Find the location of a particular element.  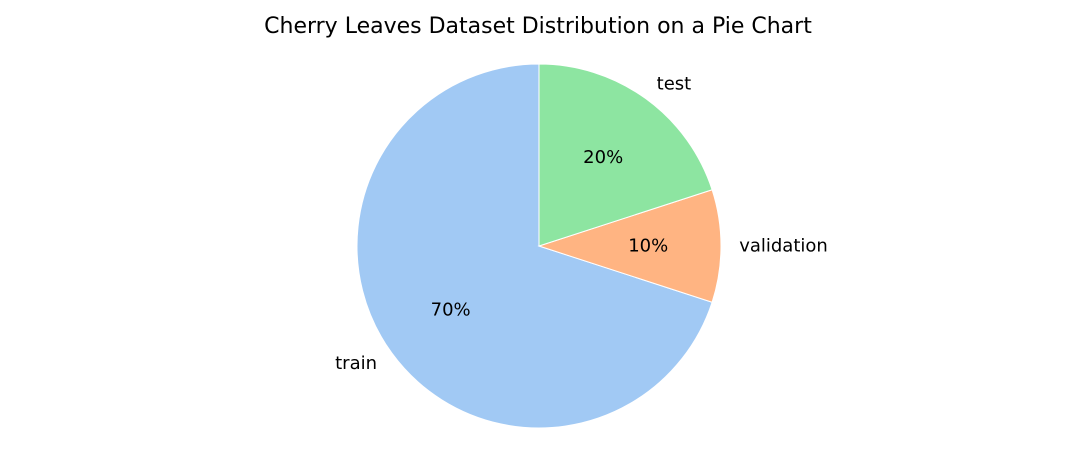

pct-label-test: 20% is located at coordinates (603, 157).